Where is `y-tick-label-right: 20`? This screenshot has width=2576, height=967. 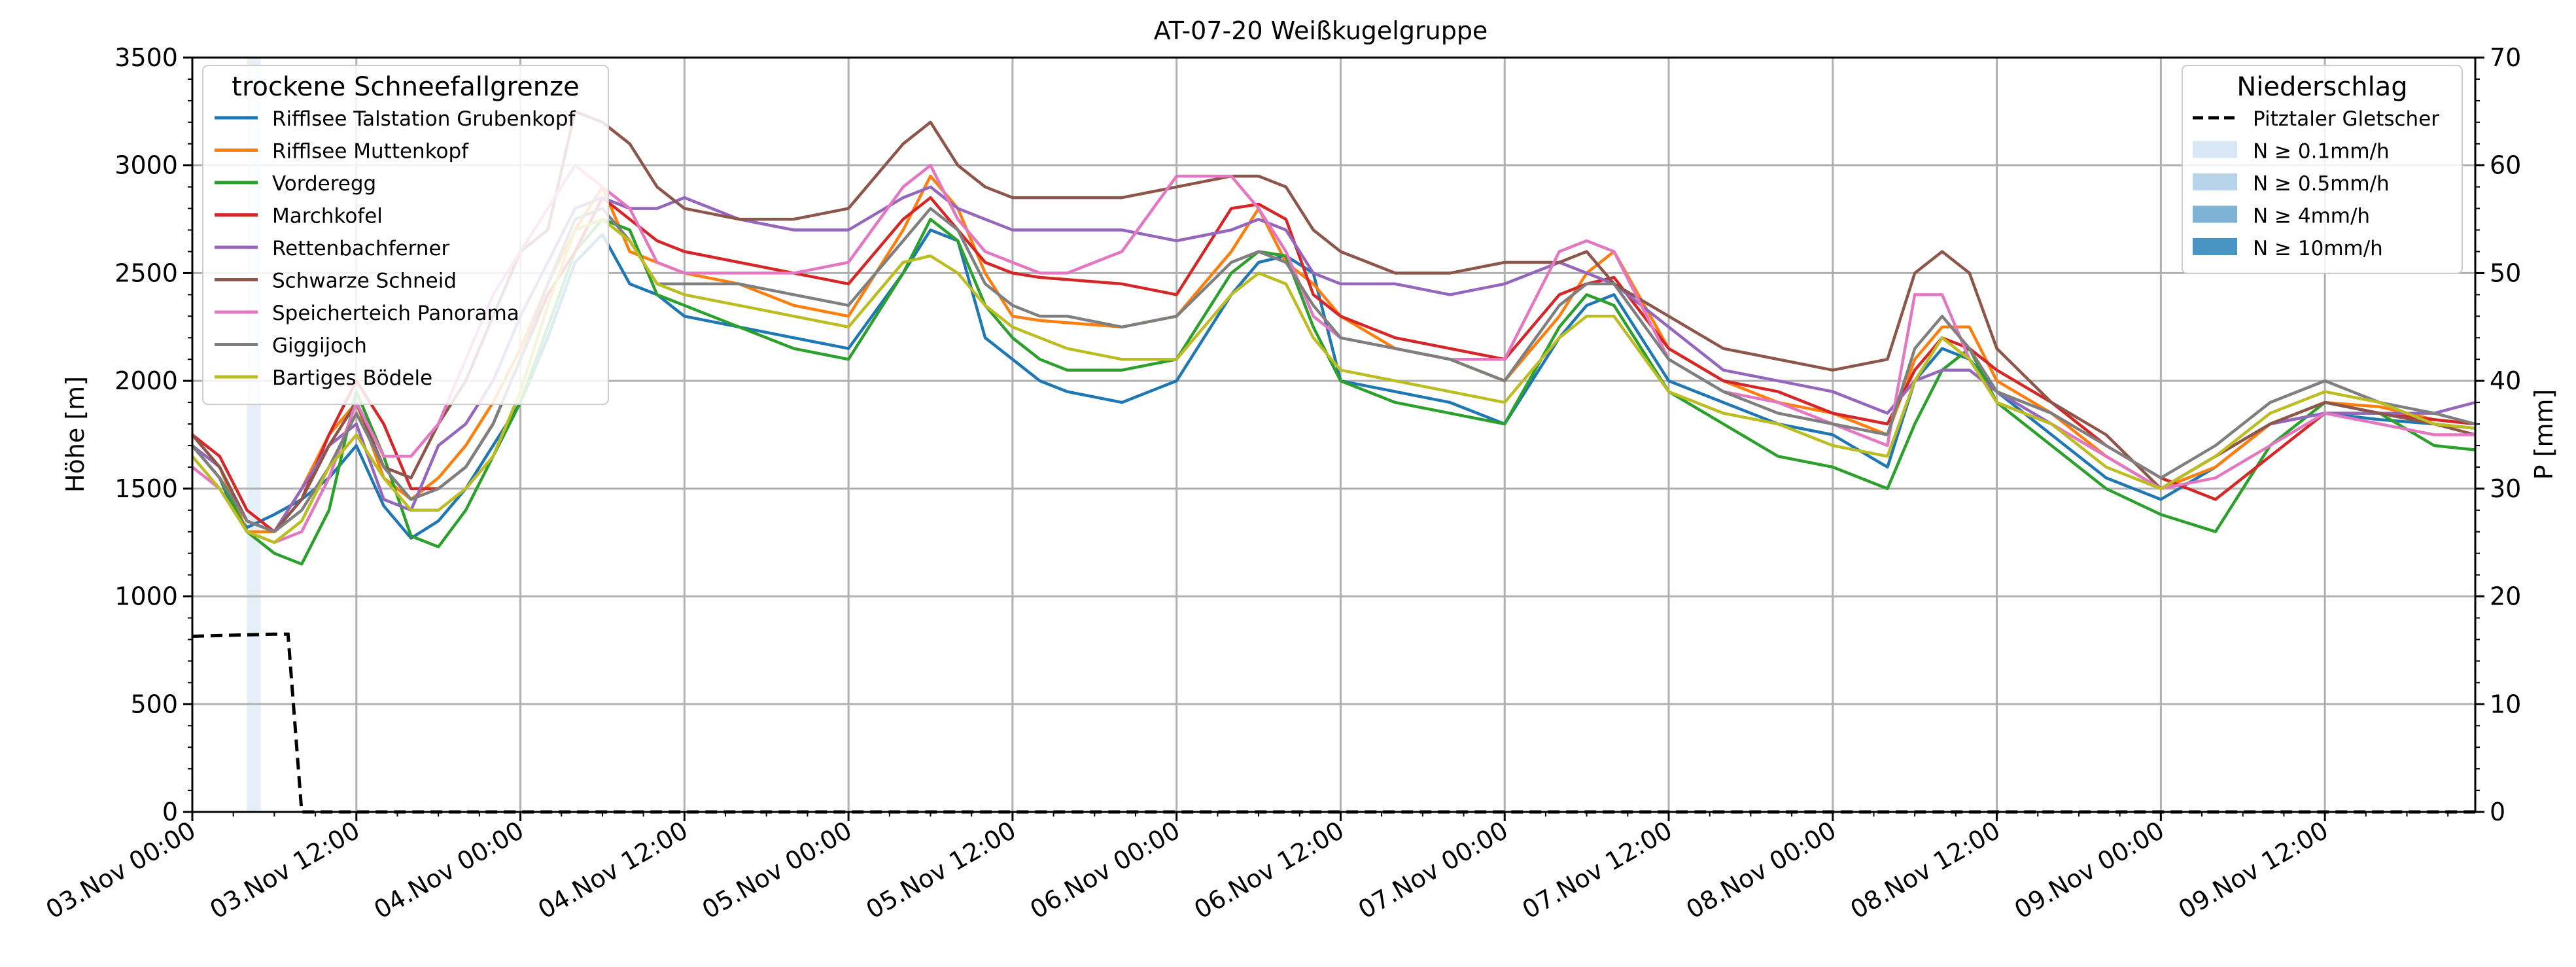
y-tick-label-right: 20 is located at coordinates (2505, 596).